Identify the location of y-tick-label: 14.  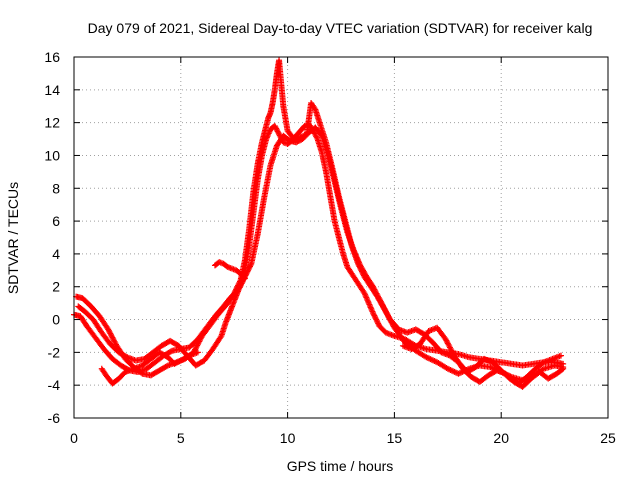
(52, 90).